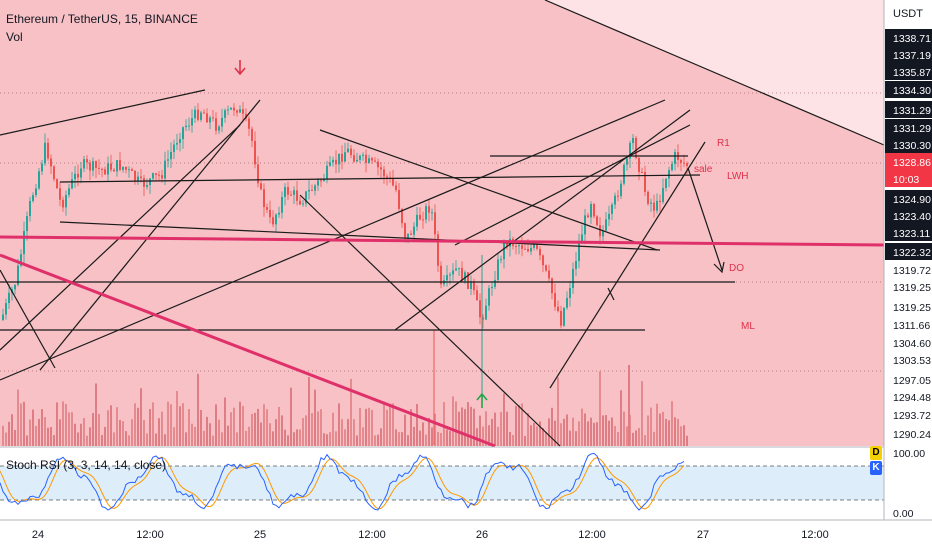 The height and width of the screenshot is (550, 932). I want to click on stoch-rsi-pane, so click(442, 480).